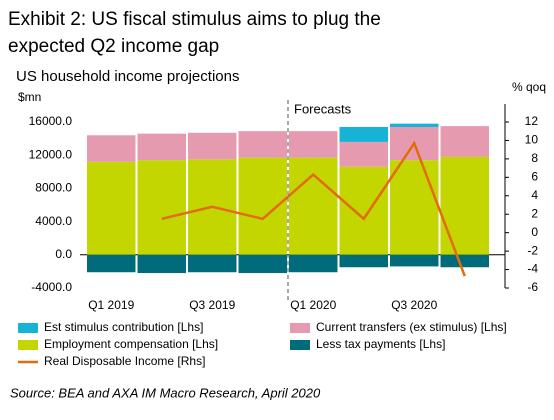 Image resolution: width=554 pixels, height=420 pixels. Describe the element at coordinates (63, 254) in the screenshot. I see `y-tick-label: 0.0` at that location.